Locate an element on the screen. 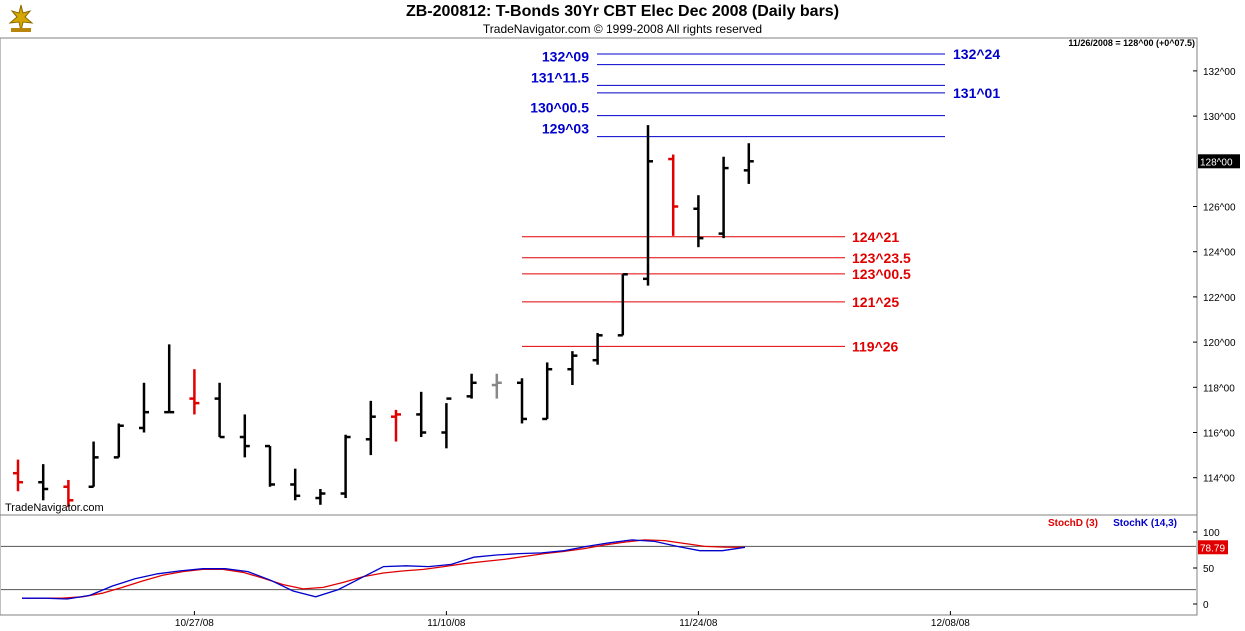 Image resolution: width=1245 pixels, height=631 pixels. date-axis: 10/27/08 11/10/08 11/24/08 12/08/08 is located at coordinates (572, 620).